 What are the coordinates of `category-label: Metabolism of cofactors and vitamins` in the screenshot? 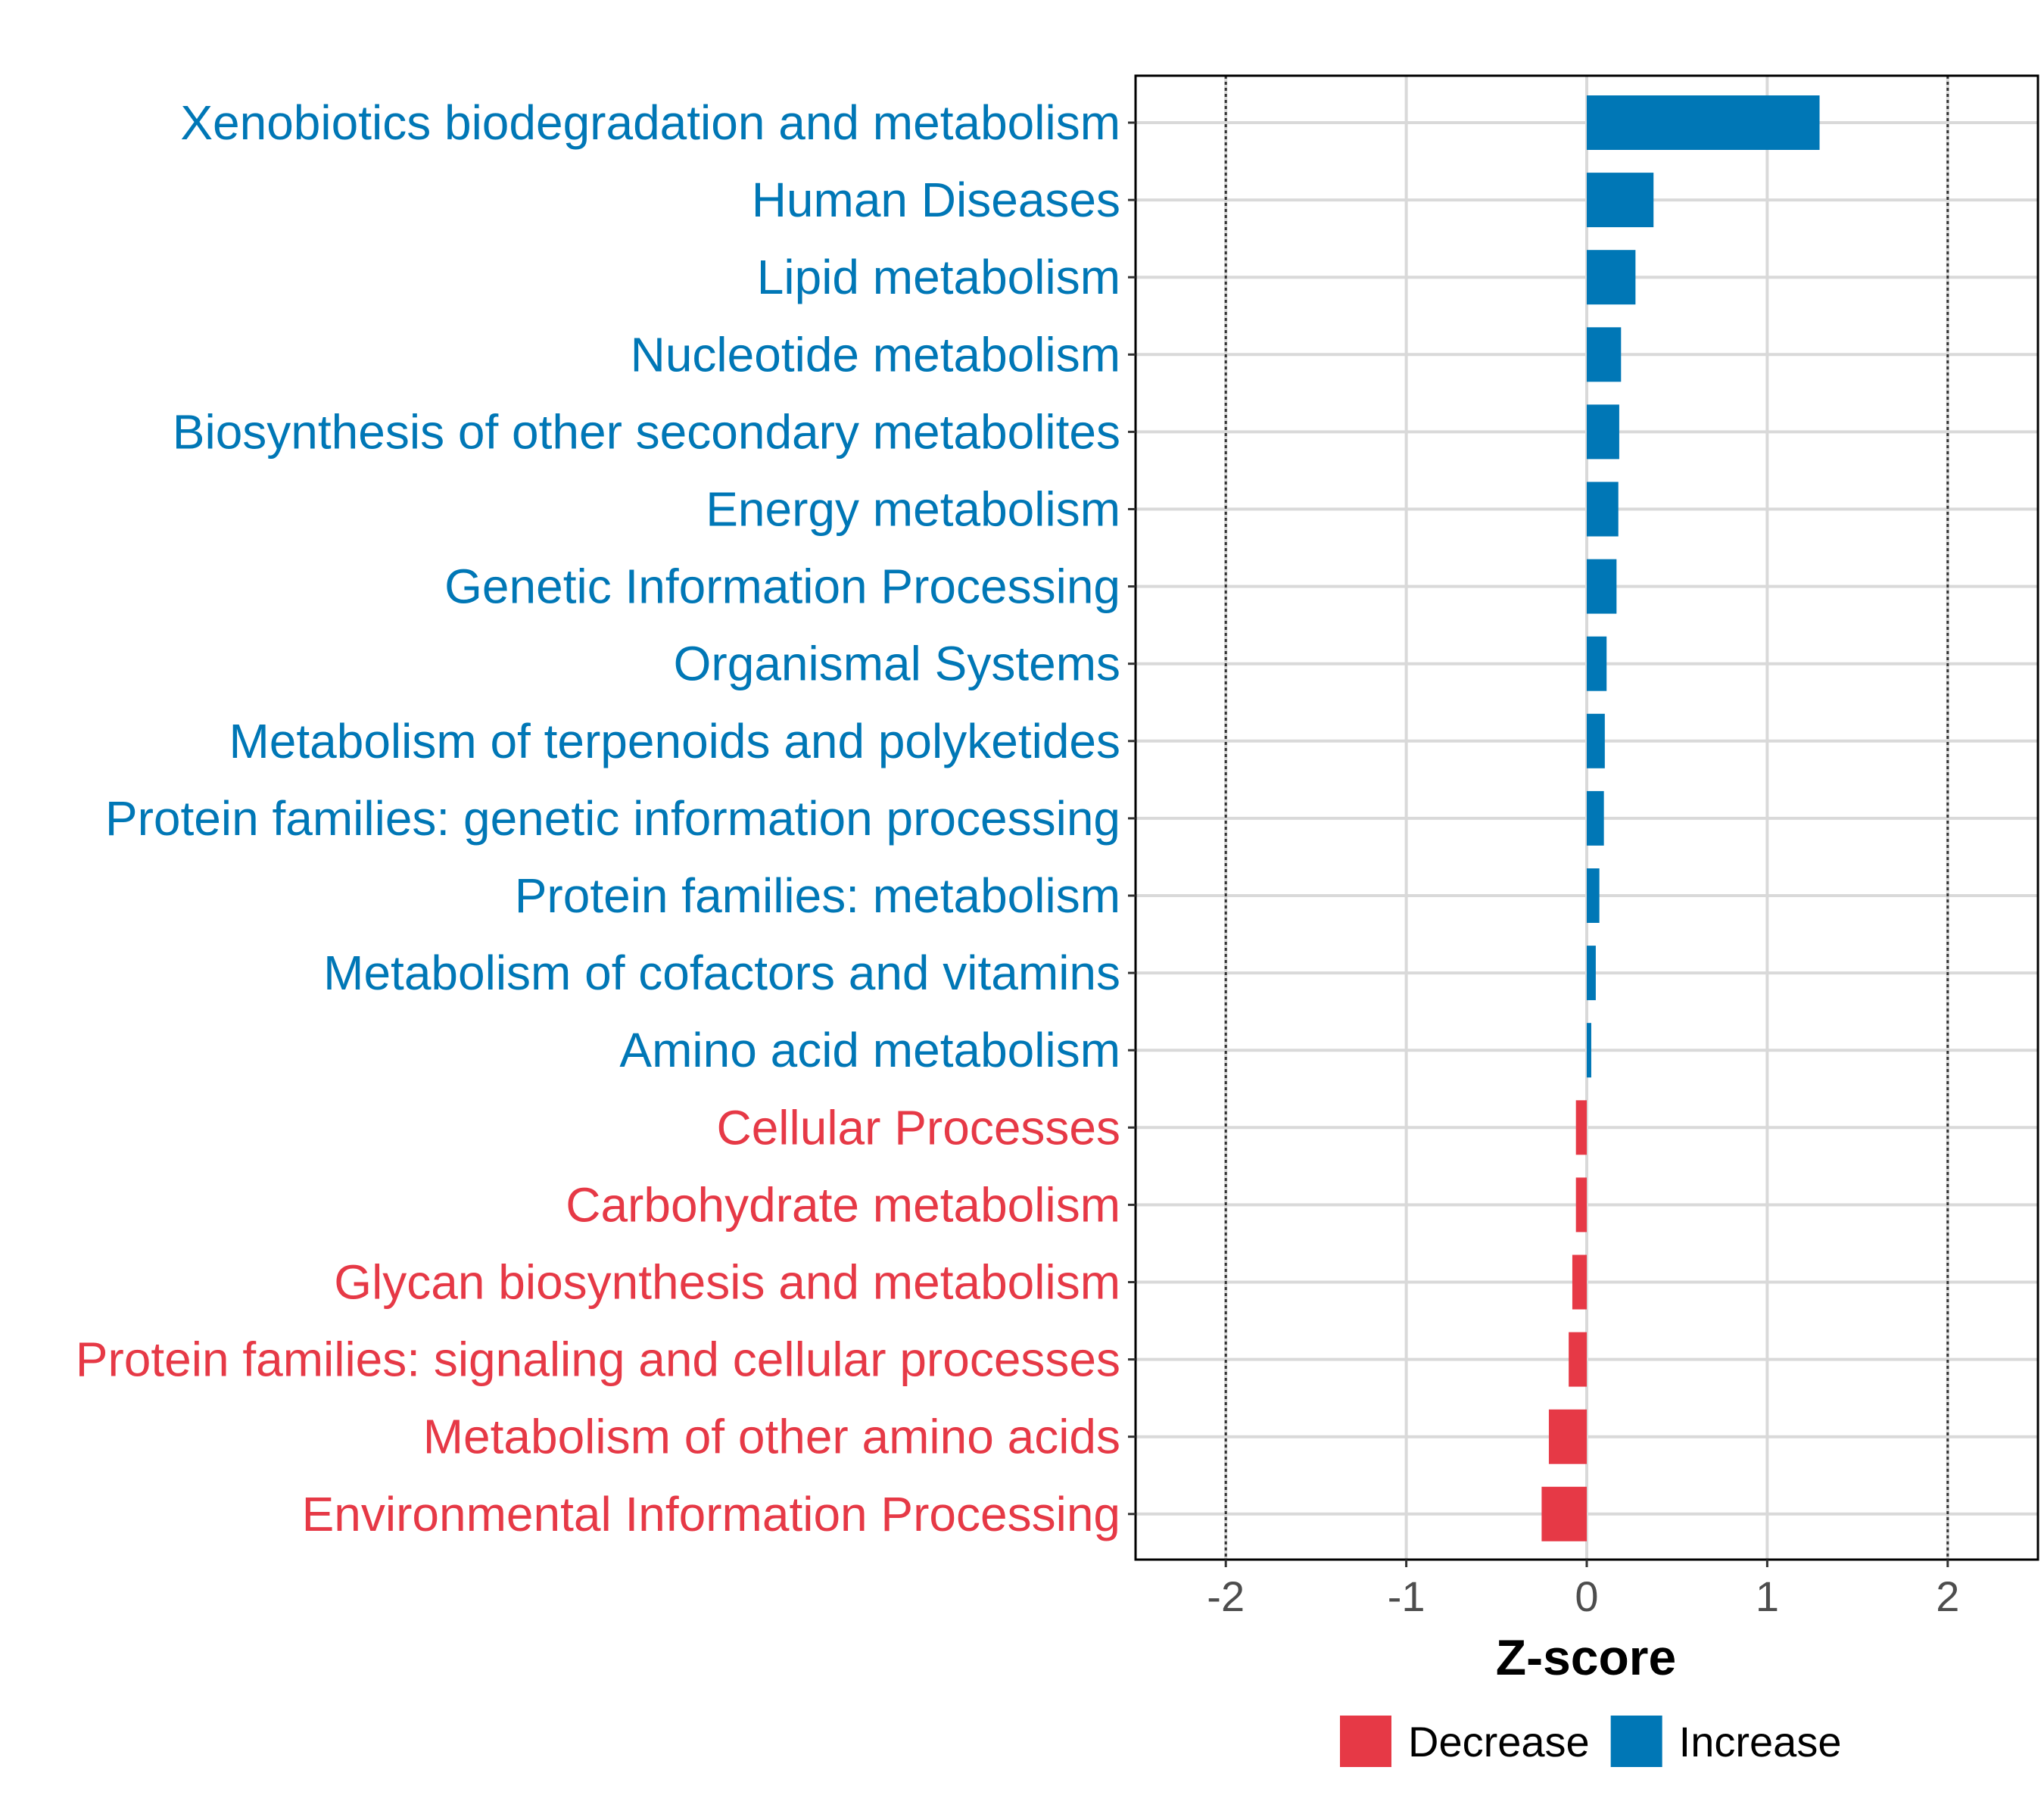 It's located at (721, 973).